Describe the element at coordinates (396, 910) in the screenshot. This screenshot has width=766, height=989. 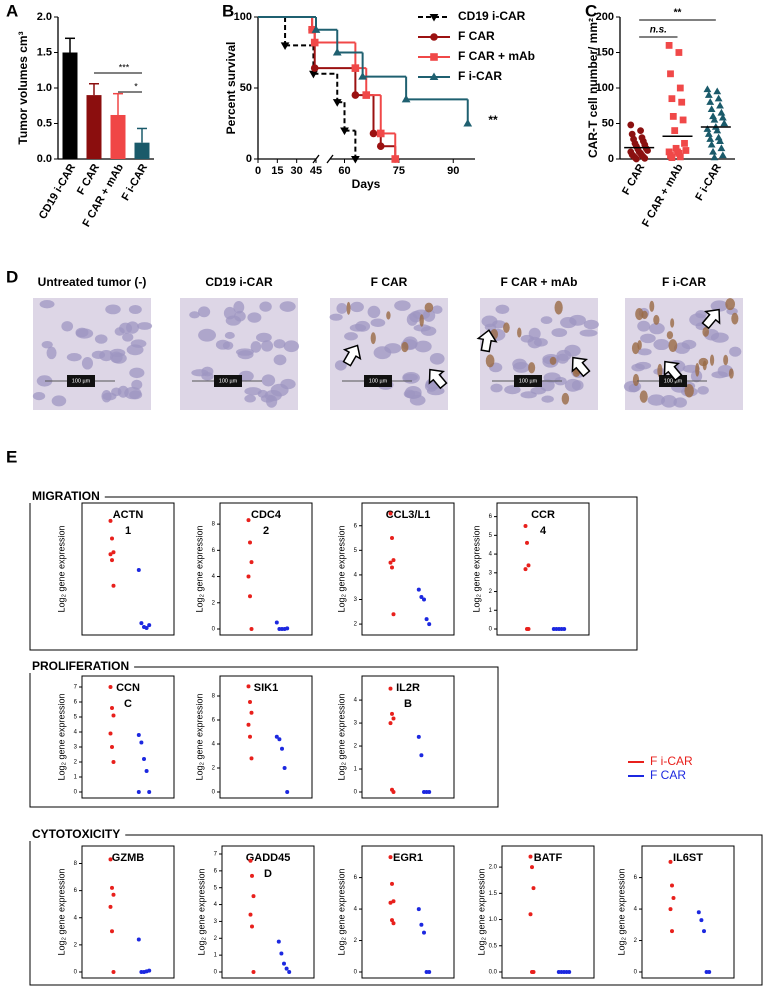
I see `section-box` at that location.